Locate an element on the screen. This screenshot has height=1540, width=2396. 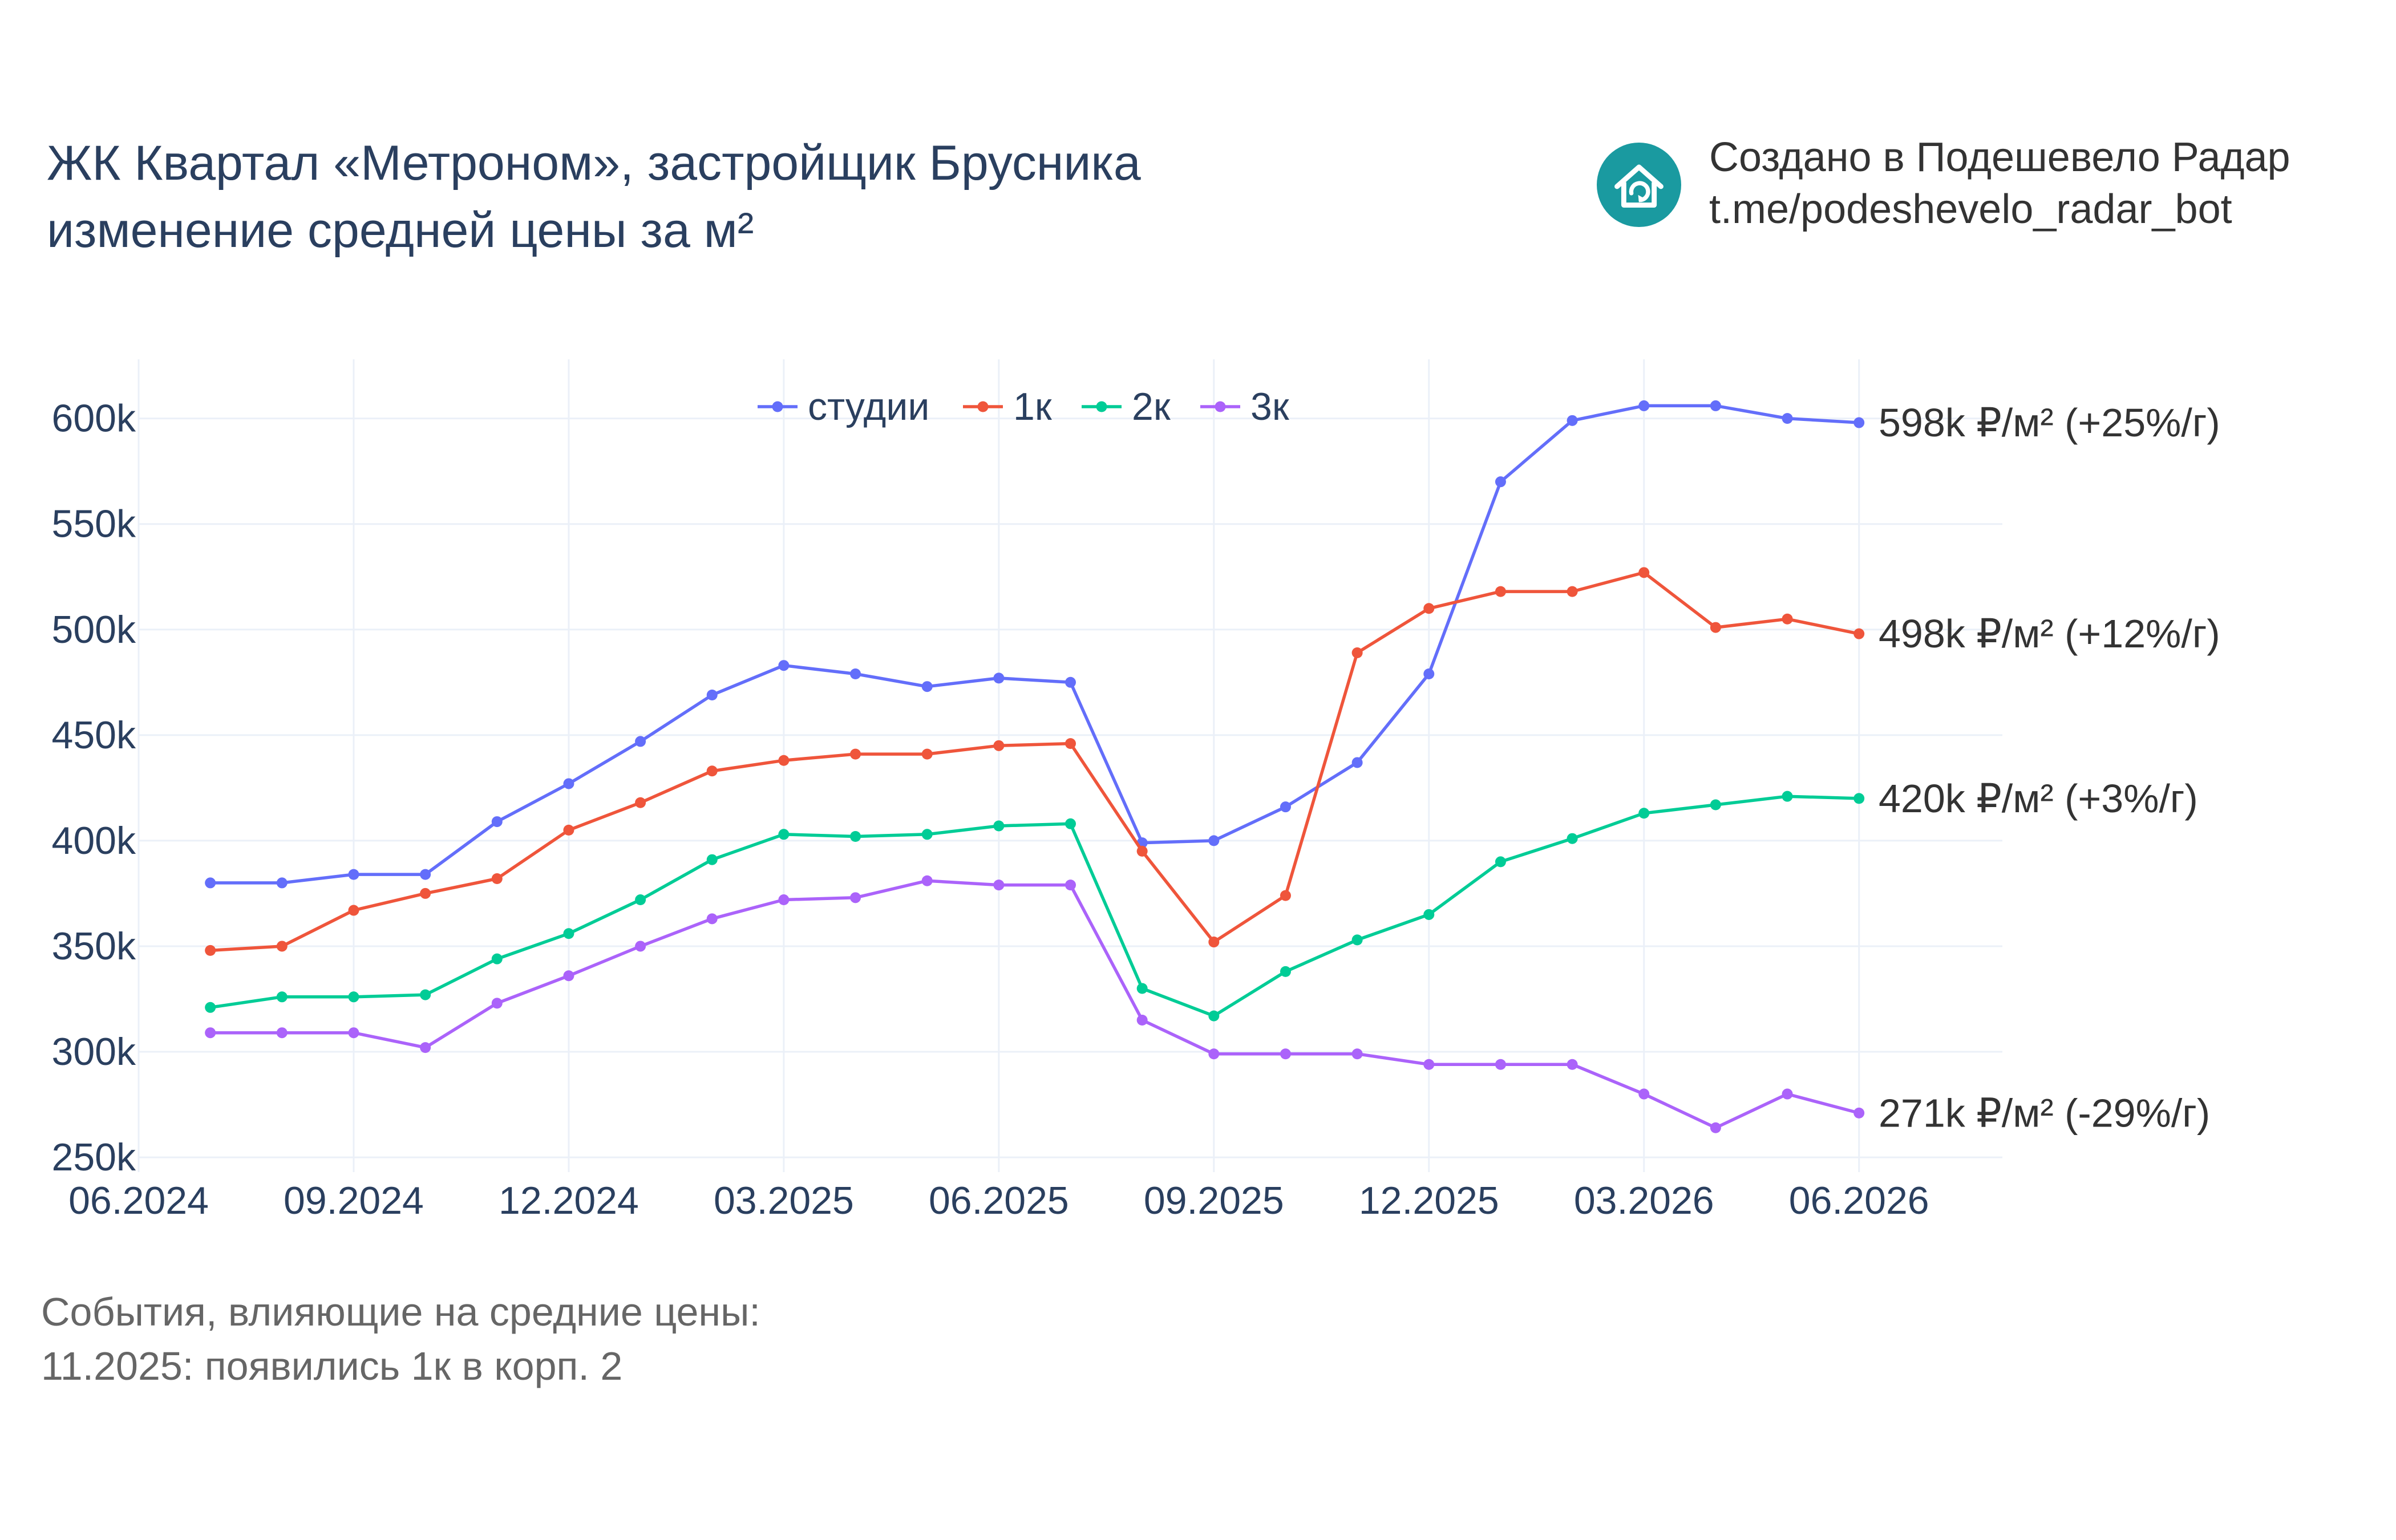
end-label: 598k ₽/м² (+25%/г) is located at coordinates (2049, 423).